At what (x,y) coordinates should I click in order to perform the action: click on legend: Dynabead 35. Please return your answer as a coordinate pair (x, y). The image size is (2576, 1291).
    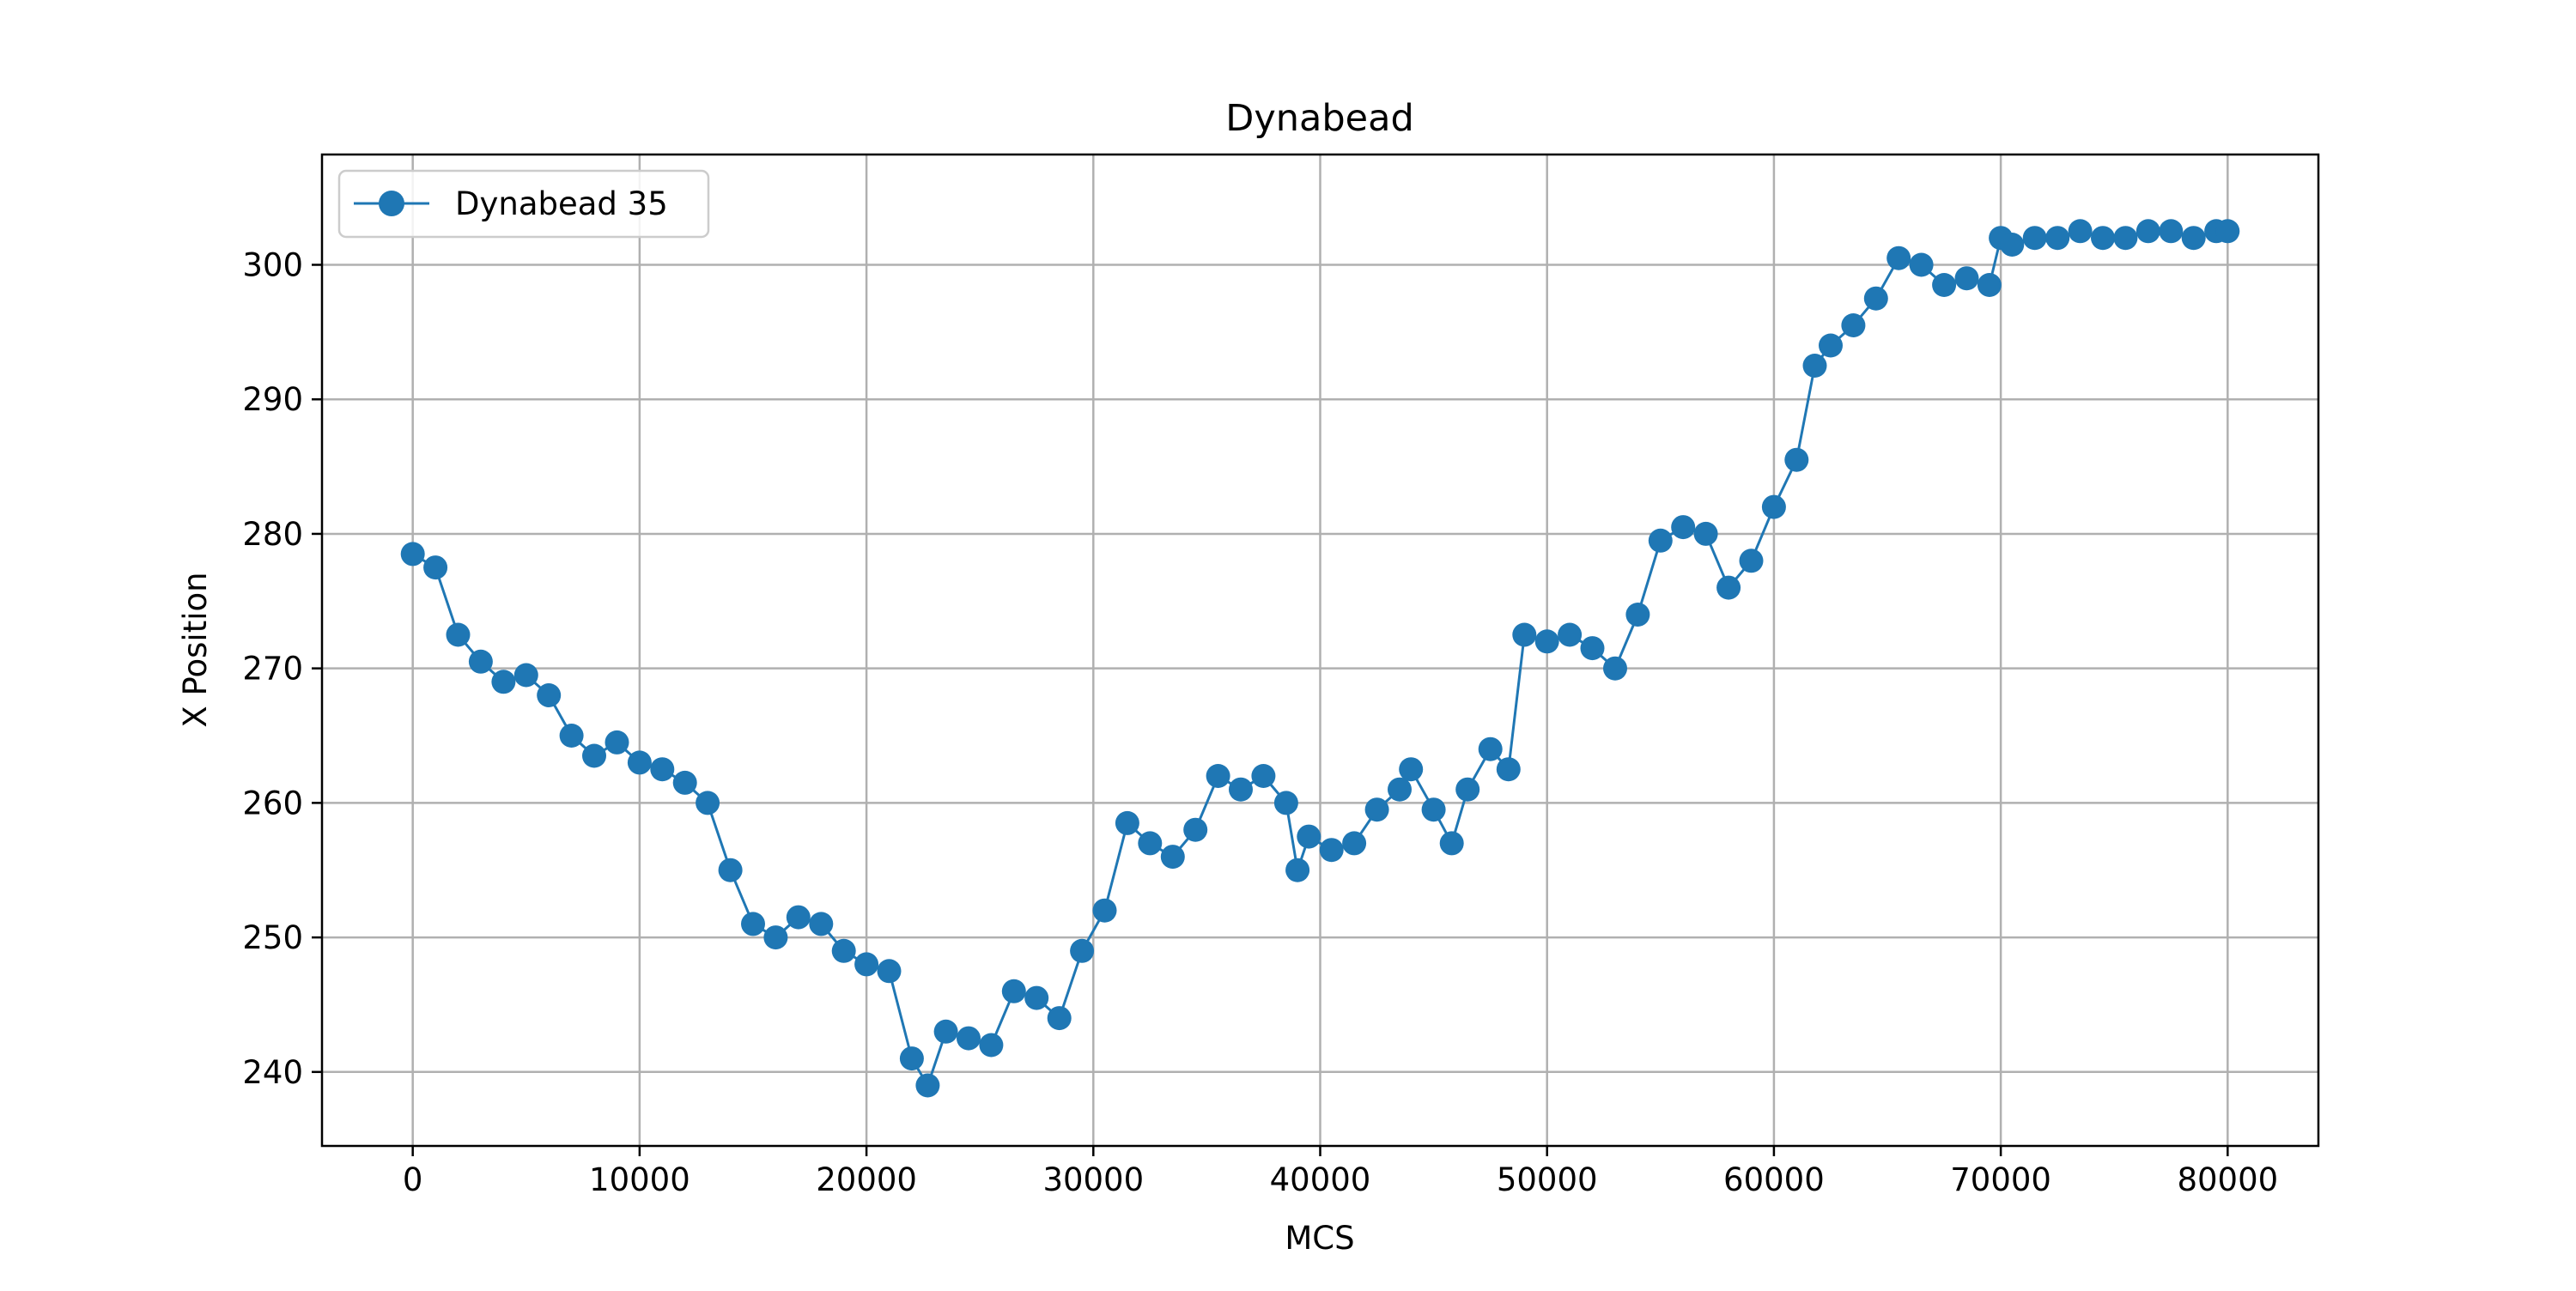
    Looking at the image, I should click on (523, 204).